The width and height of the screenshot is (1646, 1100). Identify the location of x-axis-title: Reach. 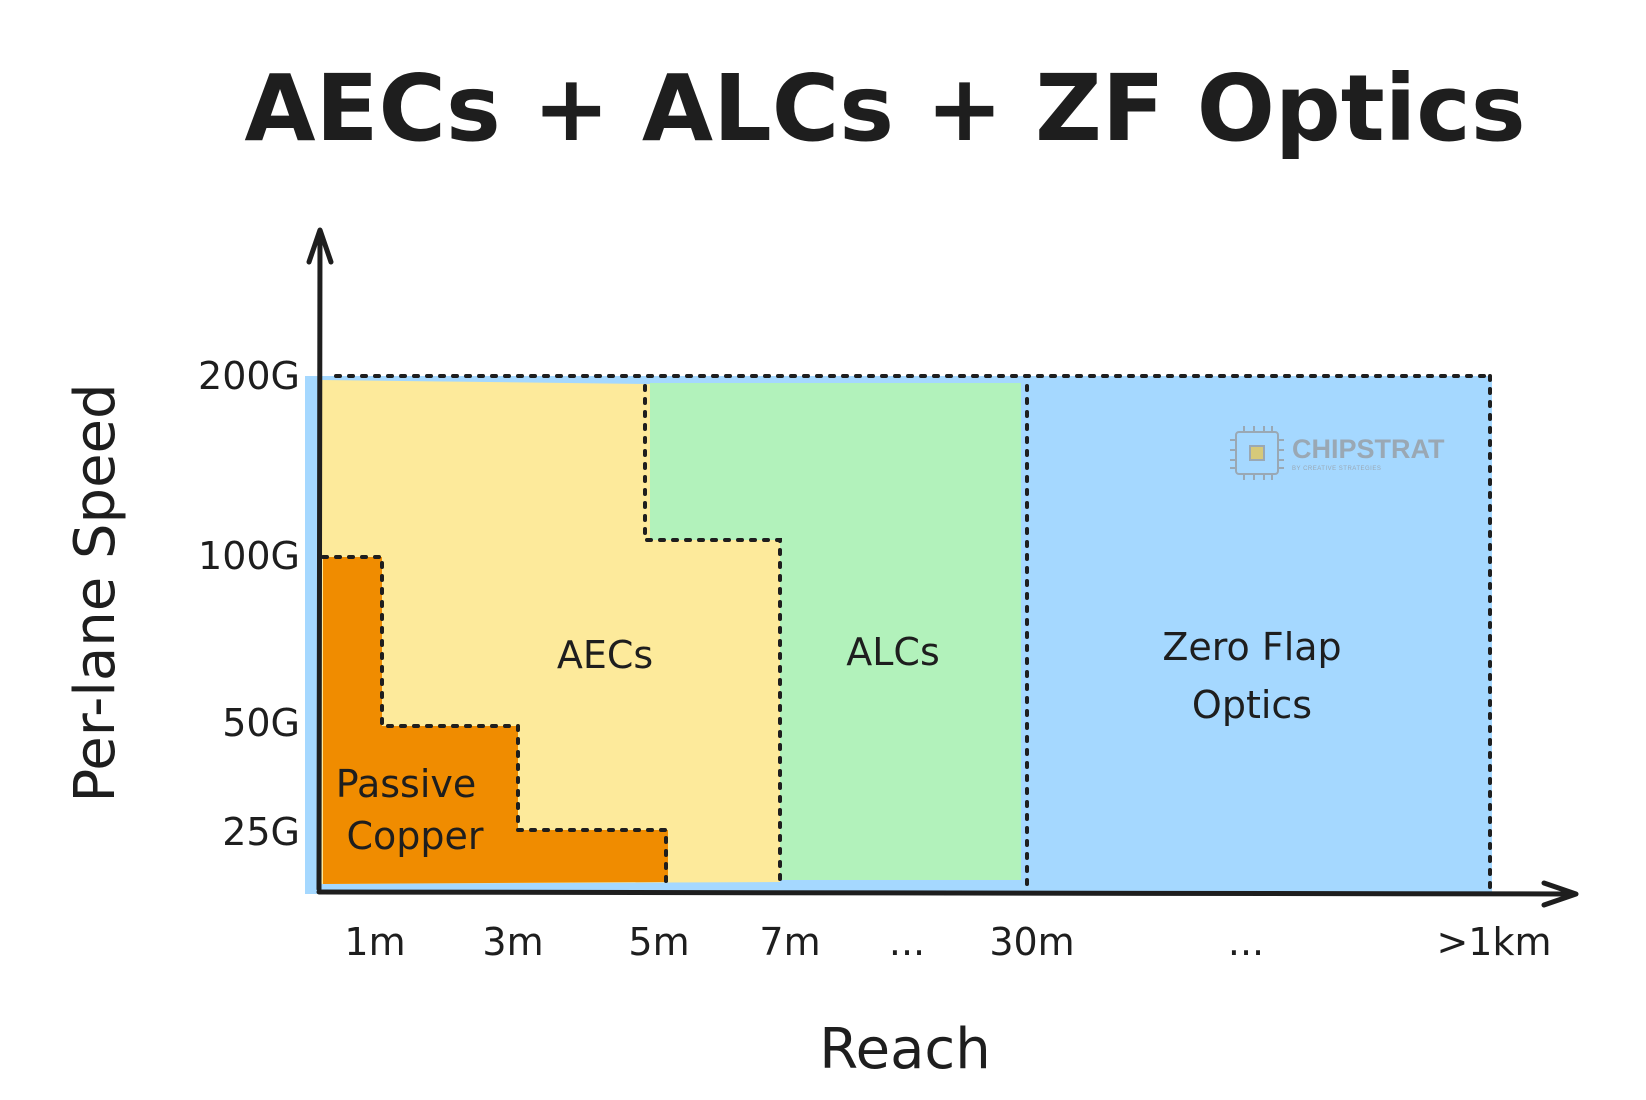
(904, 1049).